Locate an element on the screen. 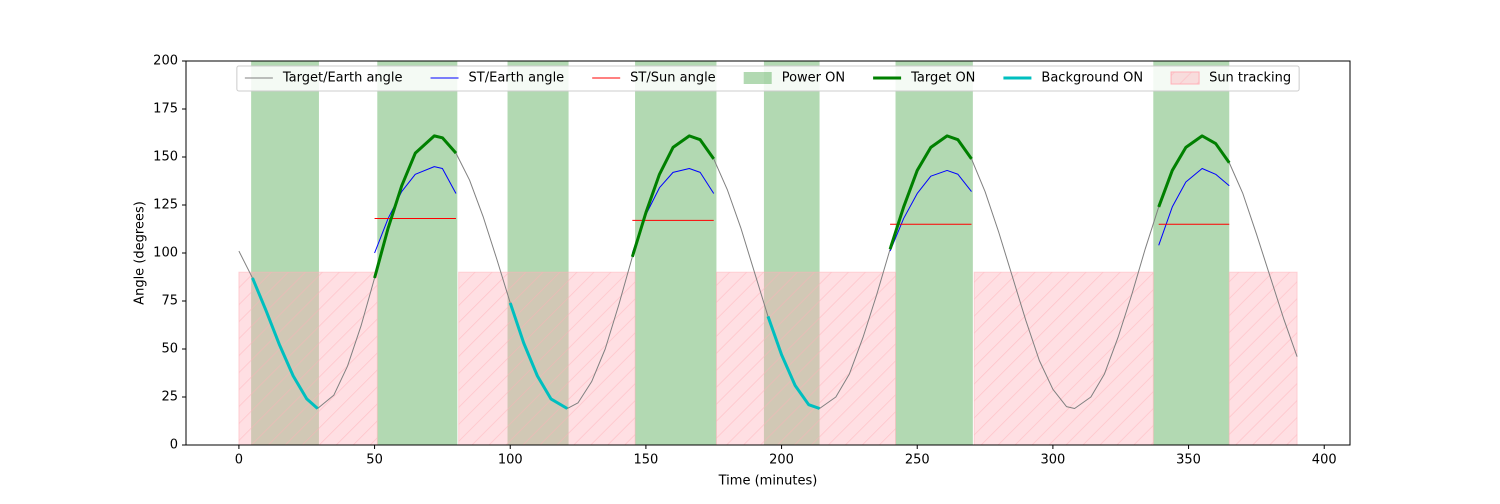 The image size is (1500, 504). y-tick-label: 75 is located at coordinates (169, 301).